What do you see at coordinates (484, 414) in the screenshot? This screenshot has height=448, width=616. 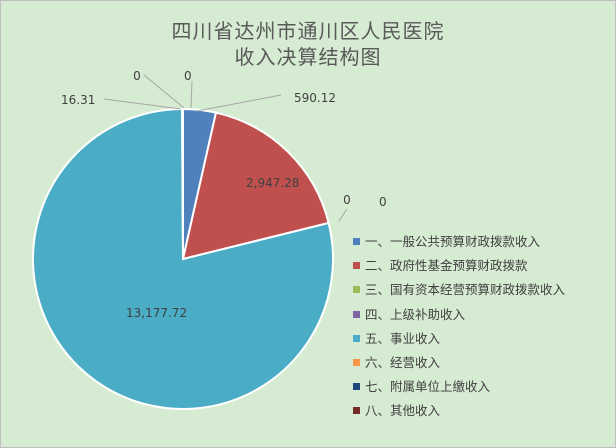 I see `legend-item-8: 八、其他收入` at bounding box center [484, 414].